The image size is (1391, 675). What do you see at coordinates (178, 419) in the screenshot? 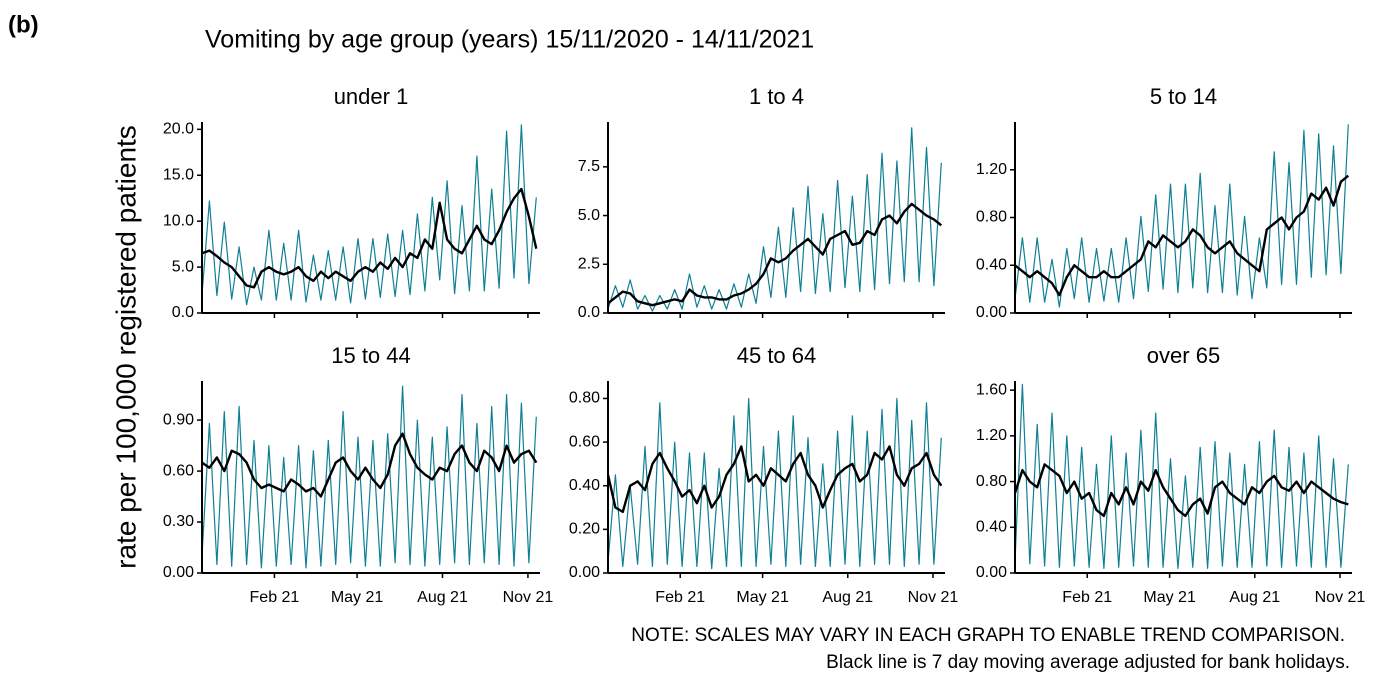
I see `y-tick-label: 0.90` at bounding box center [178, 419].